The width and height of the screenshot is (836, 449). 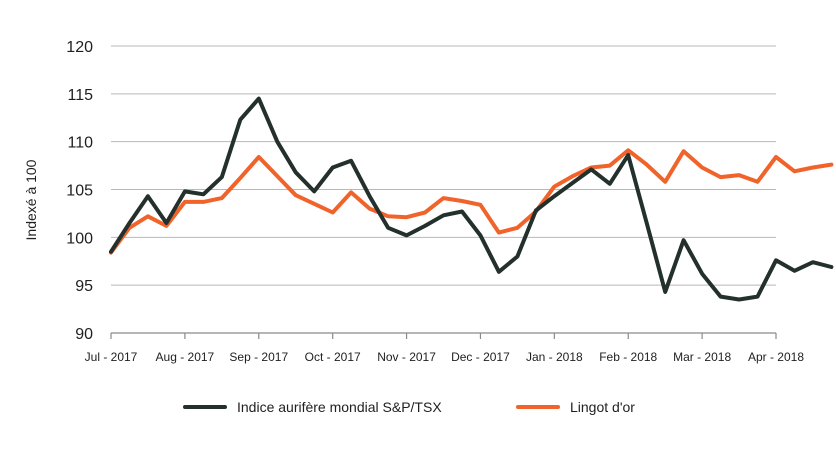 What do you see at coordinates (111, 357) in the screenshot?
I see `x-tick-label: Jul - 2017` at bounding box center [111, 357].